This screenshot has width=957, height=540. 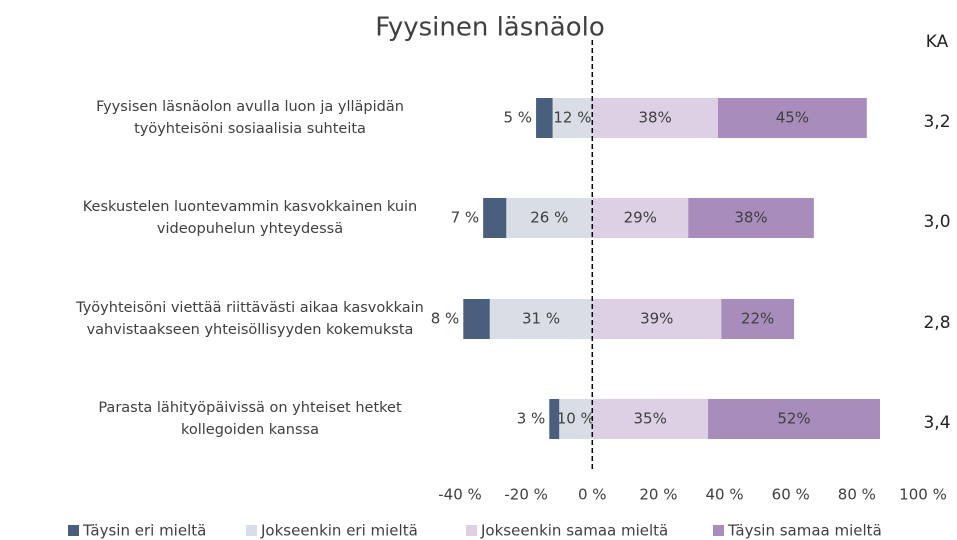 I want to click on data-label: 22%, so click(x=757, y=319).